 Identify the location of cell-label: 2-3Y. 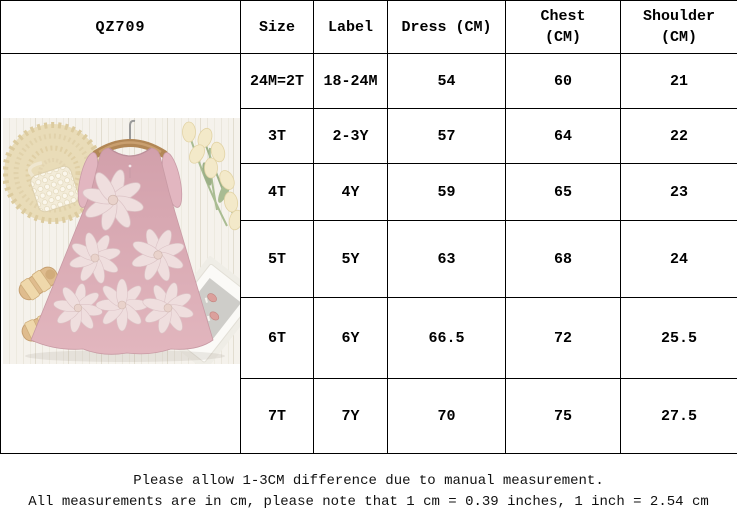
(350, 136).